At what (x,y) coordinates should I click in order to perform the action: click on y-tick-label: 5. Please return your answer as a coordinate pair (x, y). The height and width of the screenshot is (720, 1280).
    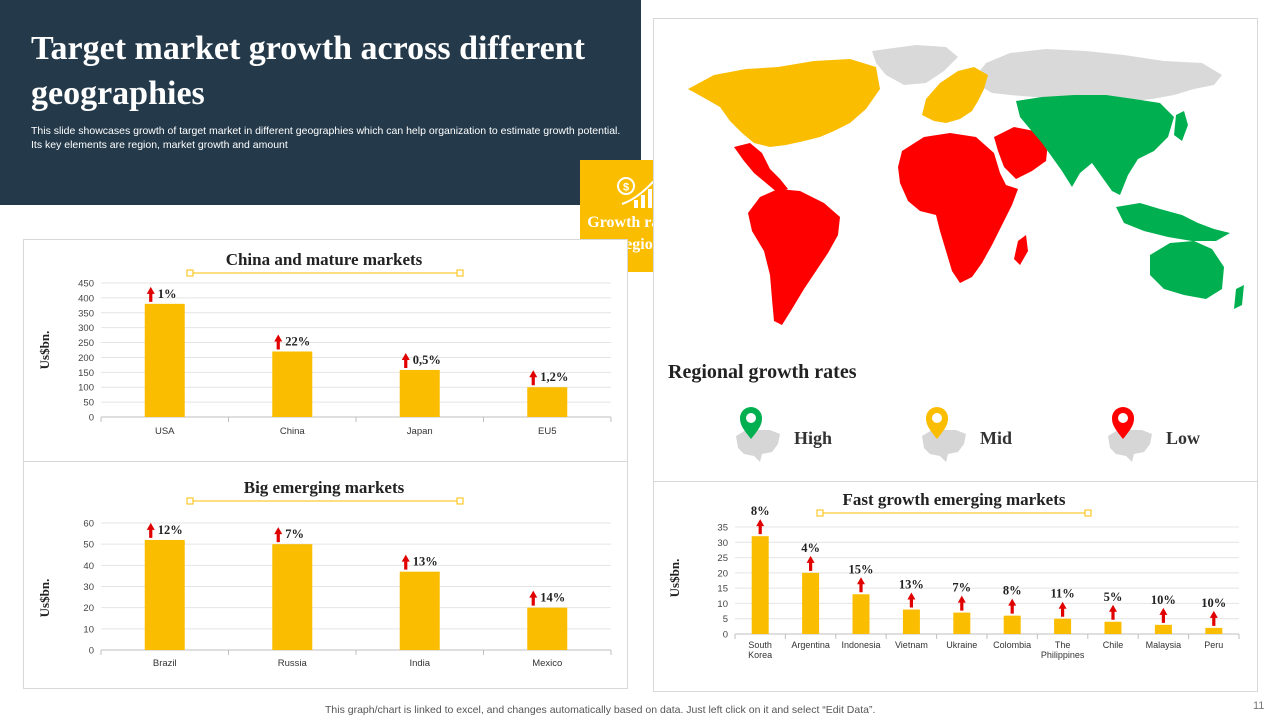
    Looking at the image, I should click on (725, 619).